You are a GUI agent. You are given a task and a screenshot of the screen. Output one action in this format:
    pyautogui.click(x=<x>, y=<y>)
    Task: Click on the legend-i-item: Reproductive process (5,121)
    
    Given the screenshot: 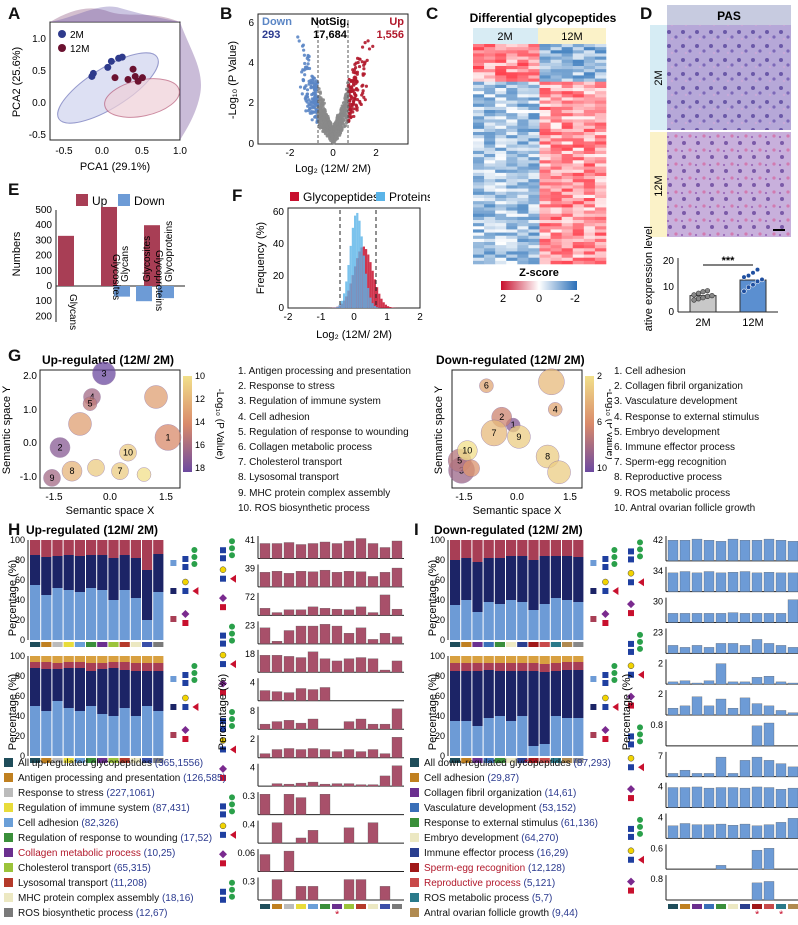 What is the action you would take?
    pyautogui.click(x=510, y=885)
    